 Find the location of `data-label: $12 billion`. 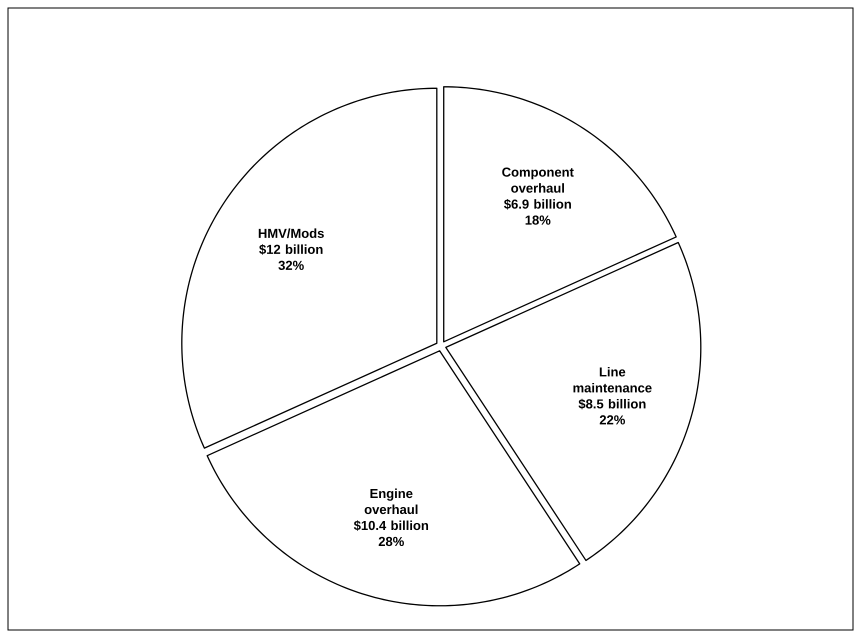

data-label: $12 billion is located at coordinates (290, 249).